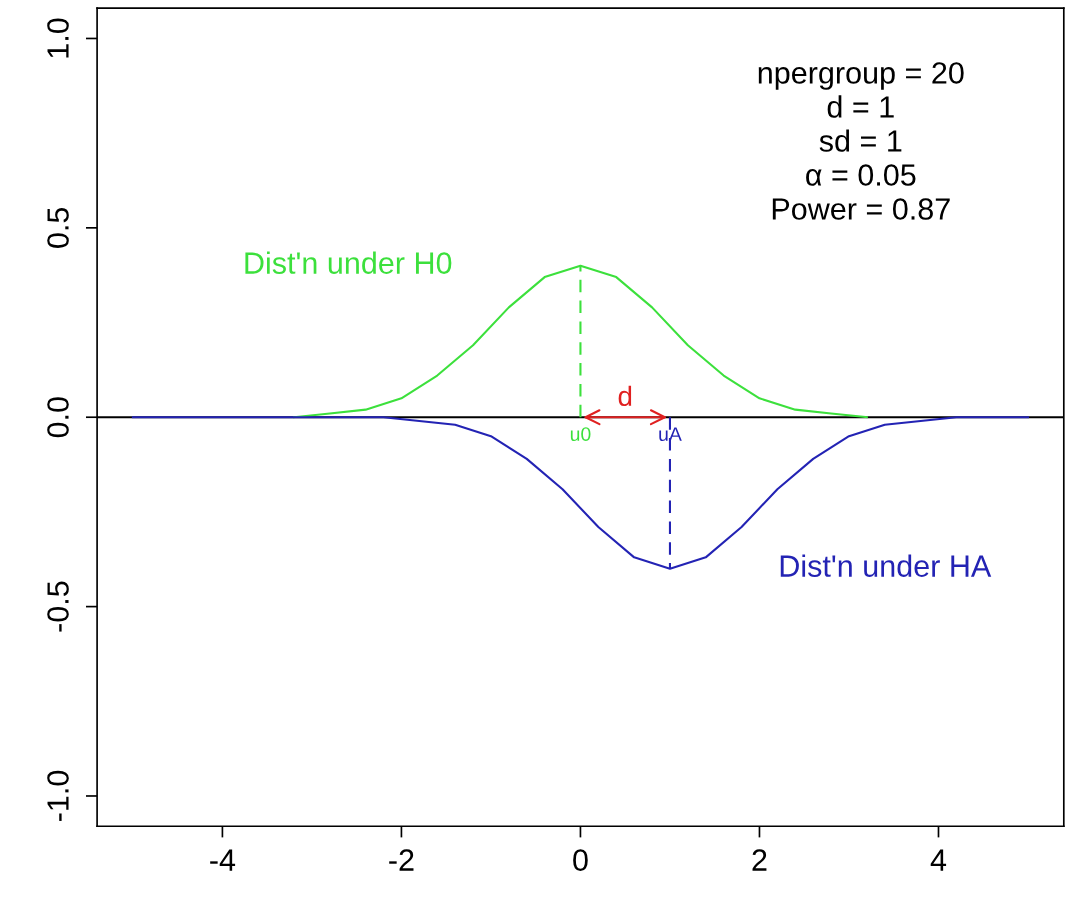 This screenshot has height=908, width=1067. Describe the element at coordinates (58, 606) in the screenshot. I see `y-tick-label: -0.5` at that location.